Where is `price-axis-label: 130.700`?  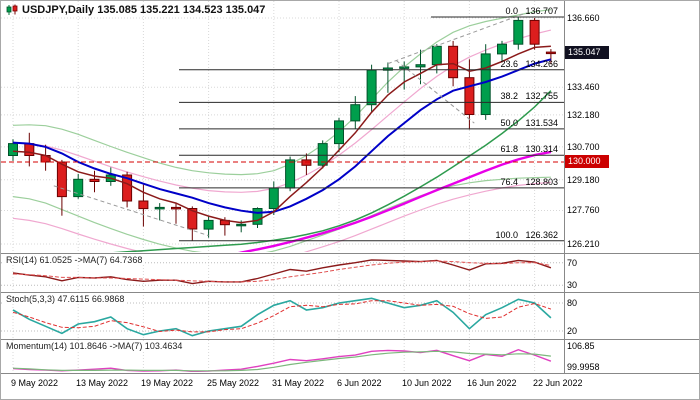
price-axis-label: 130.700 is located at coordinates (583, 147).